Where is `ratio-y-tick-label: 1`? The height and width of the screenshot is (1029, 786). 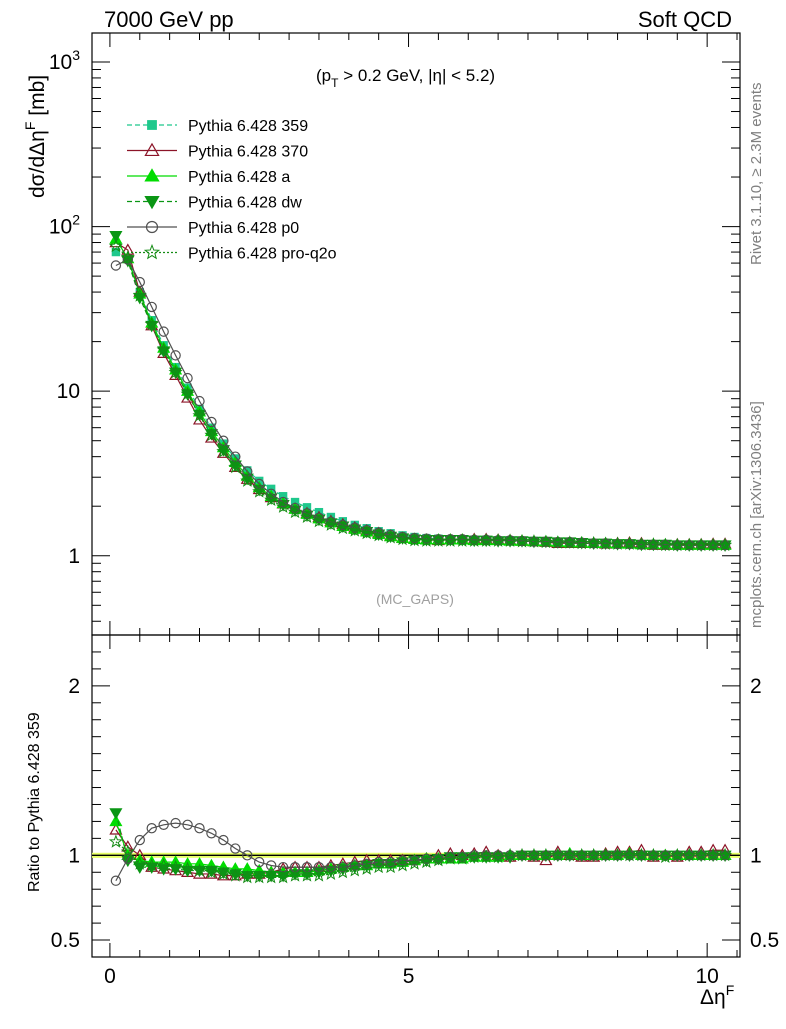 ratio-y-tick-label: 1 is located at coordinates (74, 855).